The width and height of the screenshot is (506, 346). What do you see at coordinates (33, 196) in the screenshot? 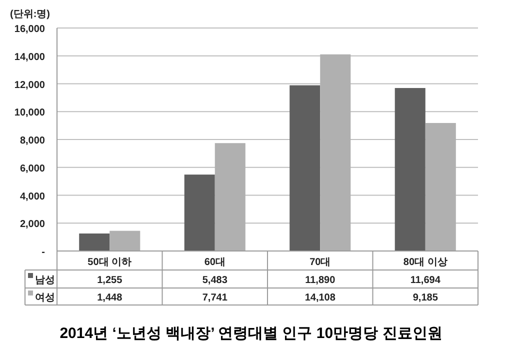
I see `y-tick-label: 4,000` at bounding box center [33, 196].